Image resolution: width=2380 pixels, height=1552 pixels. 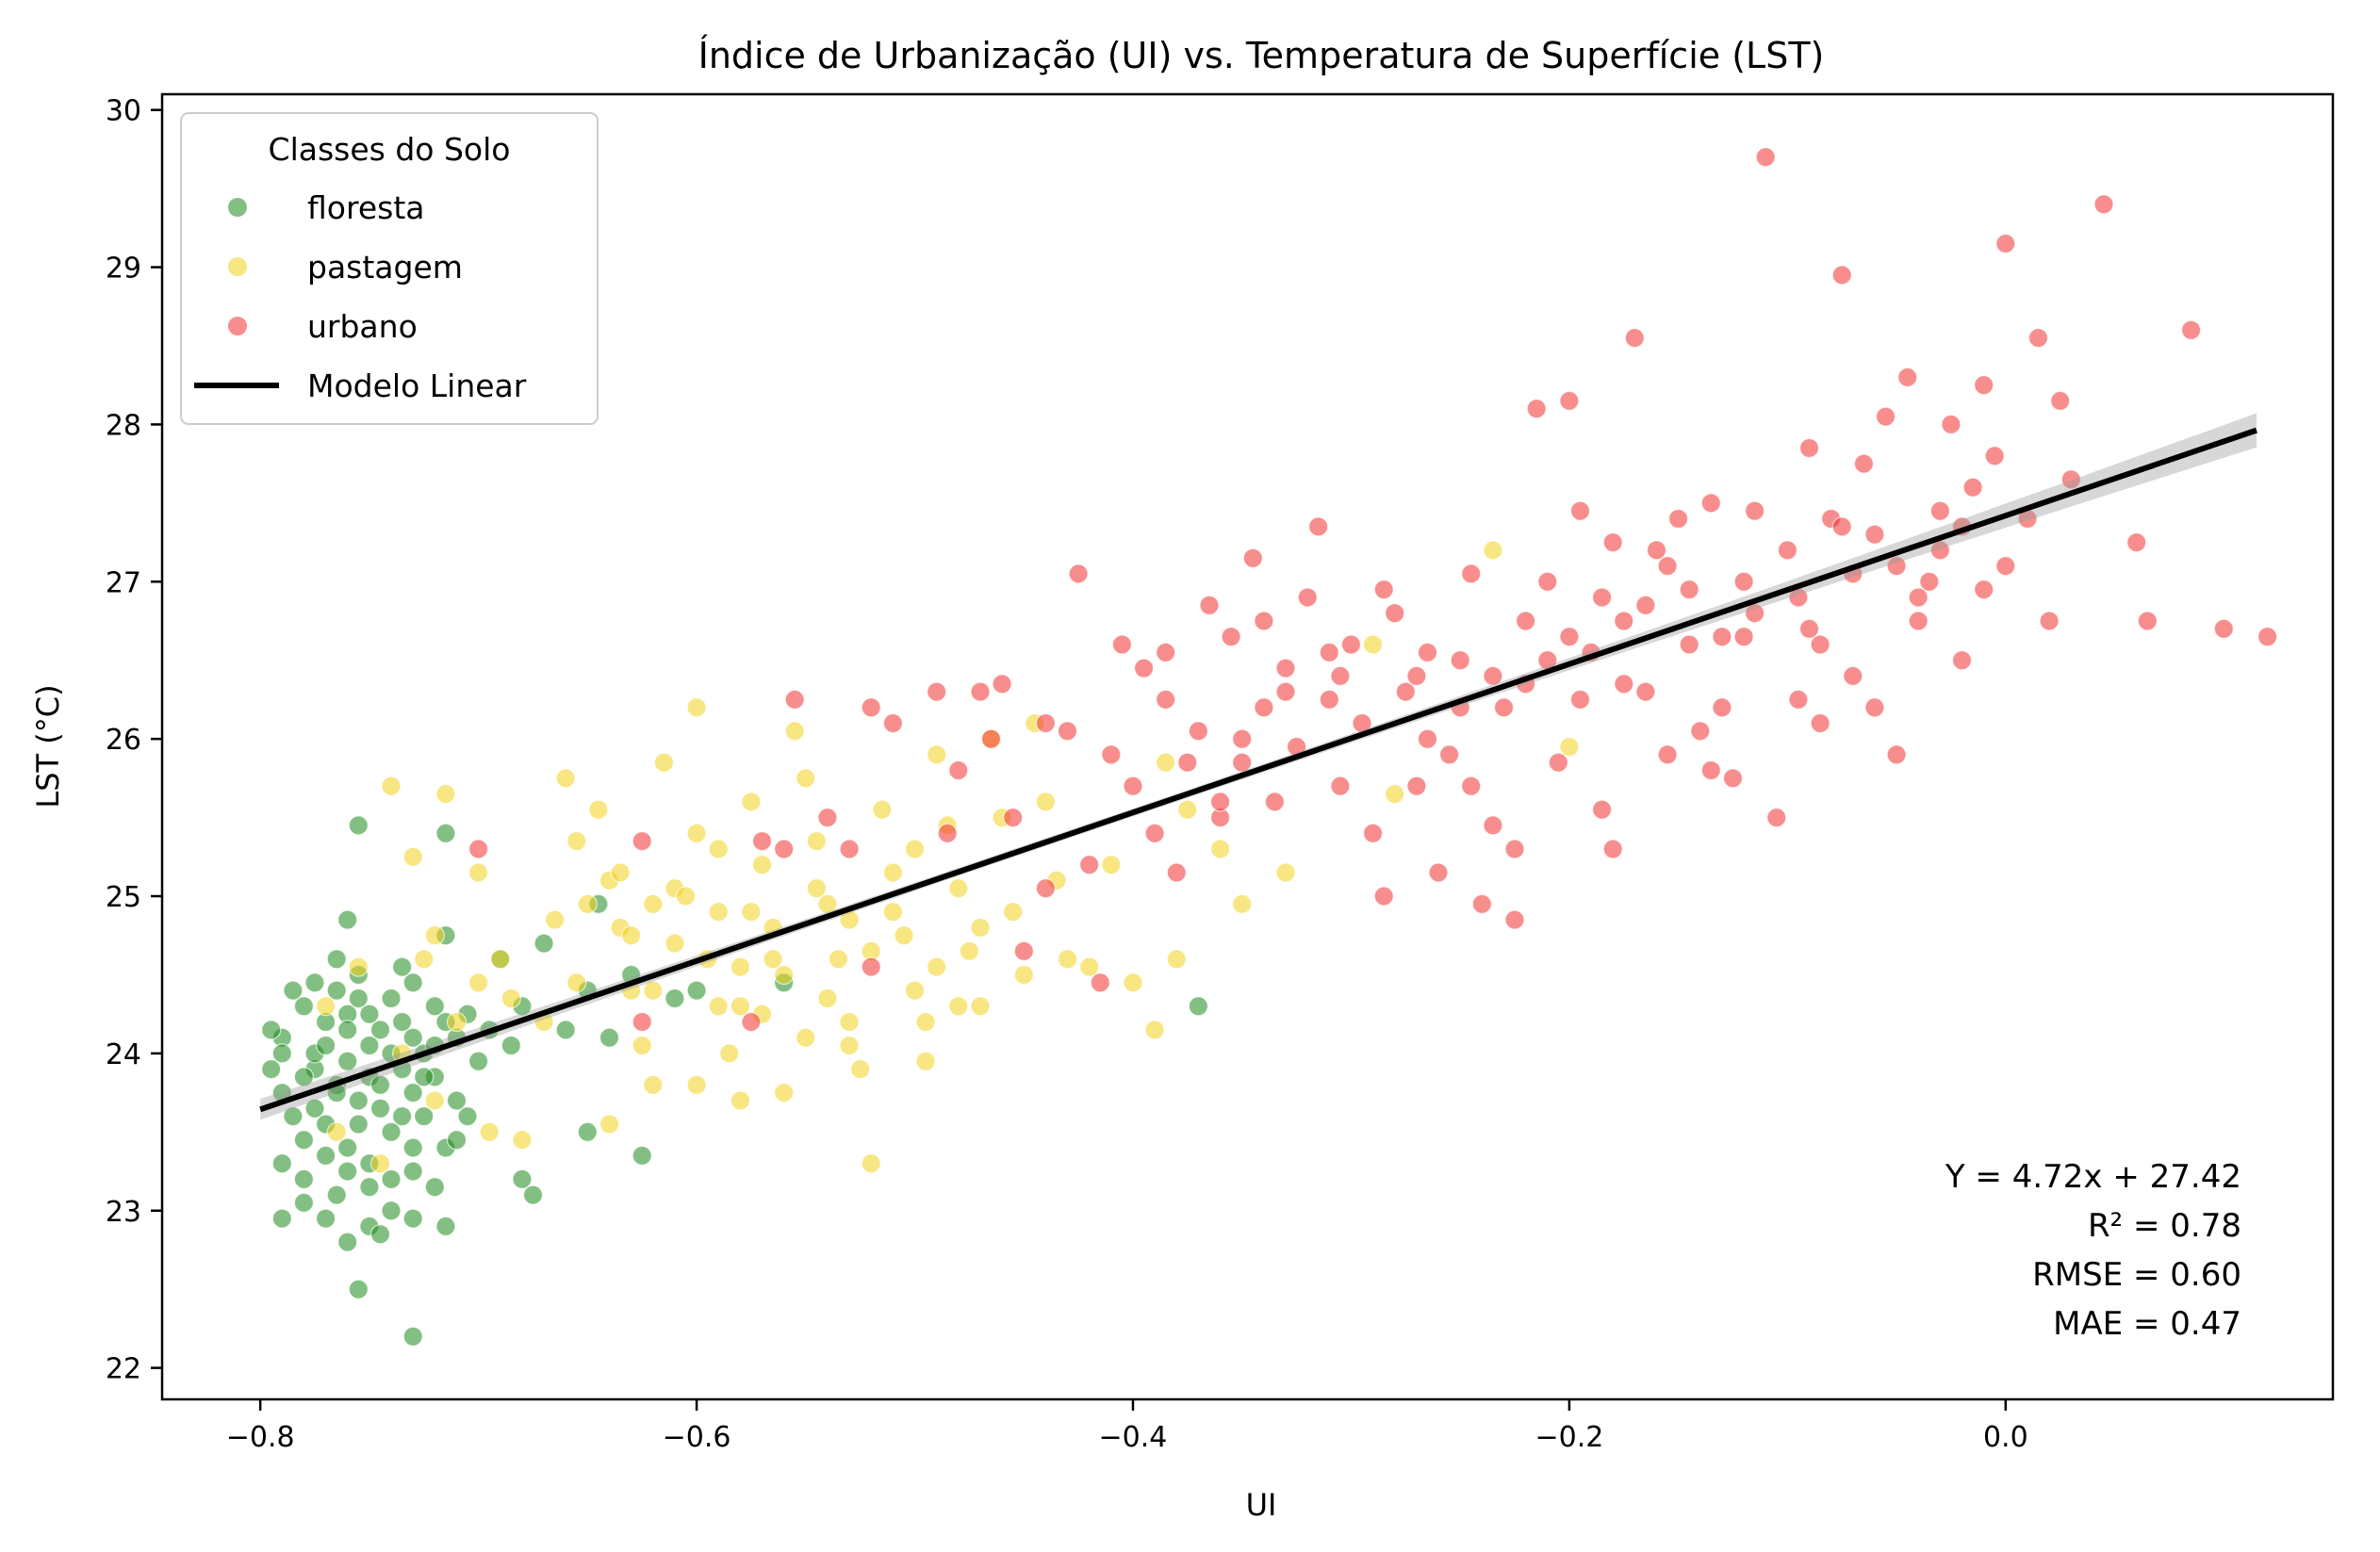 What do you see at coordinates (2147, 1324) in the screenshot?
I see `stats-mae: MAE = 0.47` at bounding box center [2147, 1324].